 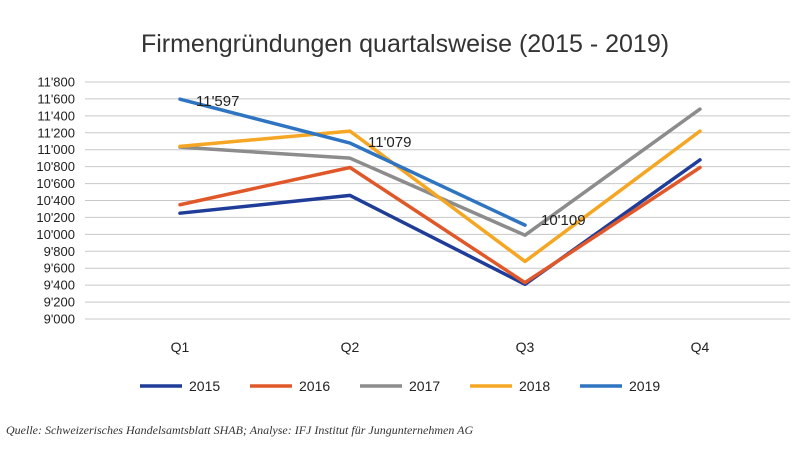 I want to click on legend-label: 2018, so click(x=534, y=386).